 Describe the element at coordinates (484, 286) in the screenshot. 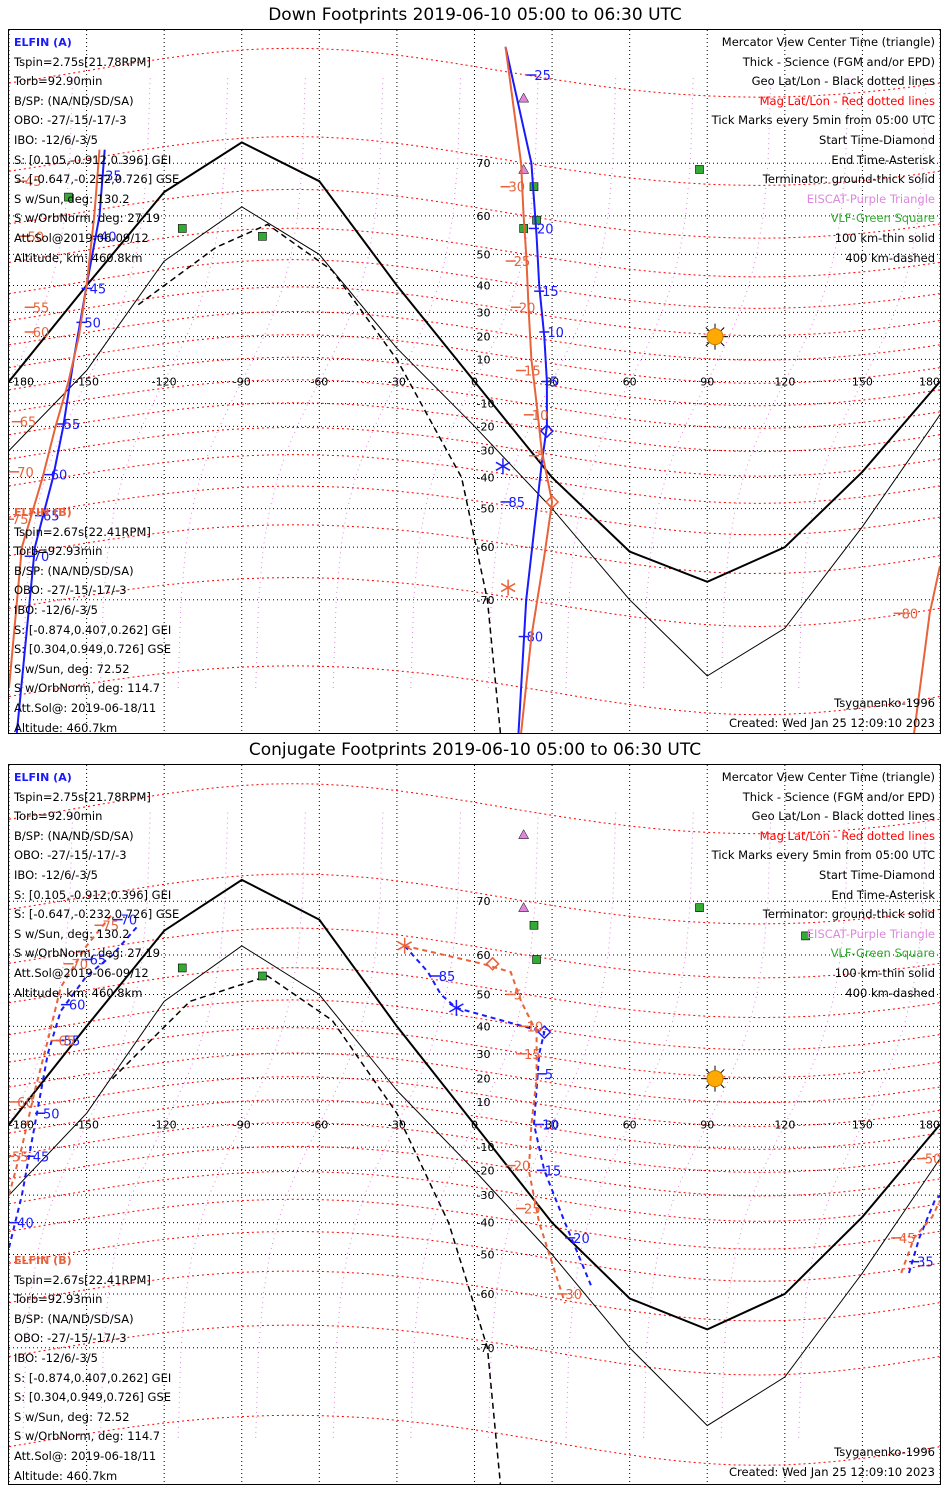

I see `y-tick-label: 40` at that location.